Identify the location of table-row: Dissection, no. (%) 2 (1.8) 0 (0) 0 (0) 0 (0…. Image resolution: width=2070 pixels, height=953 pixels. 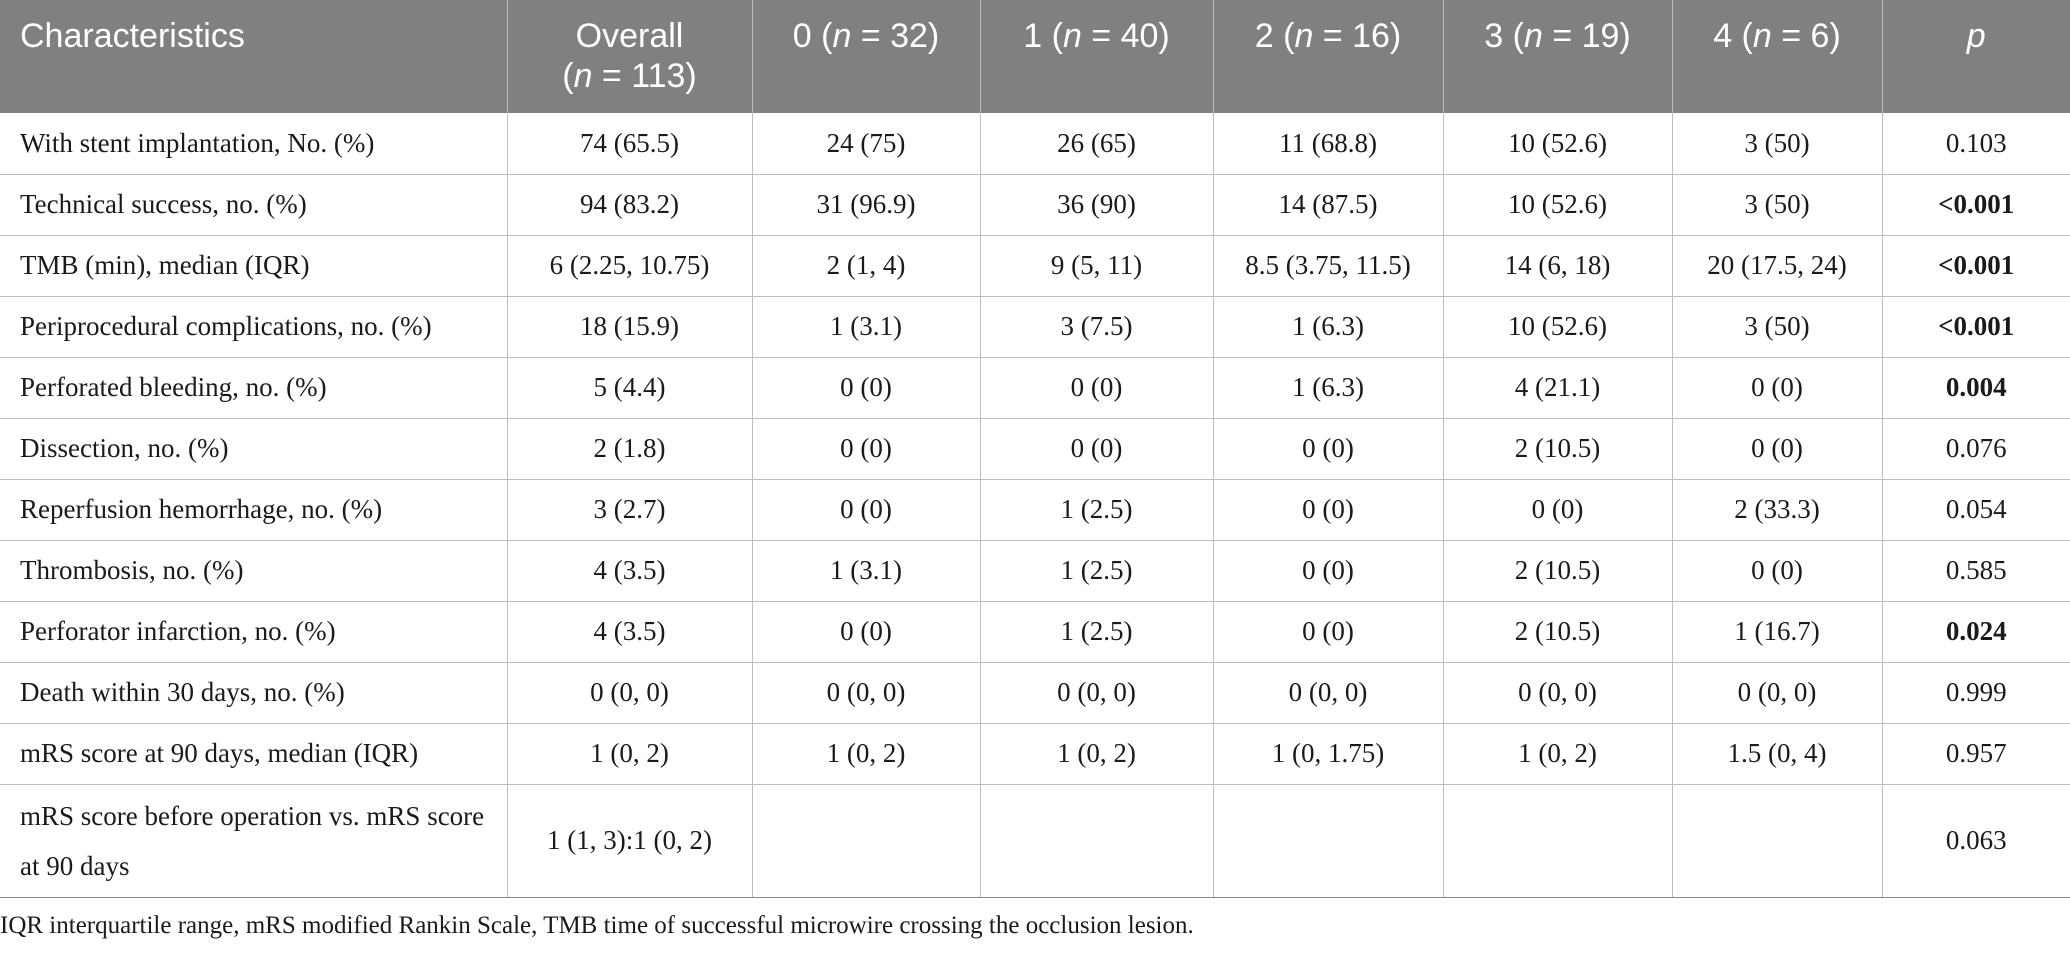
(1035, 449).